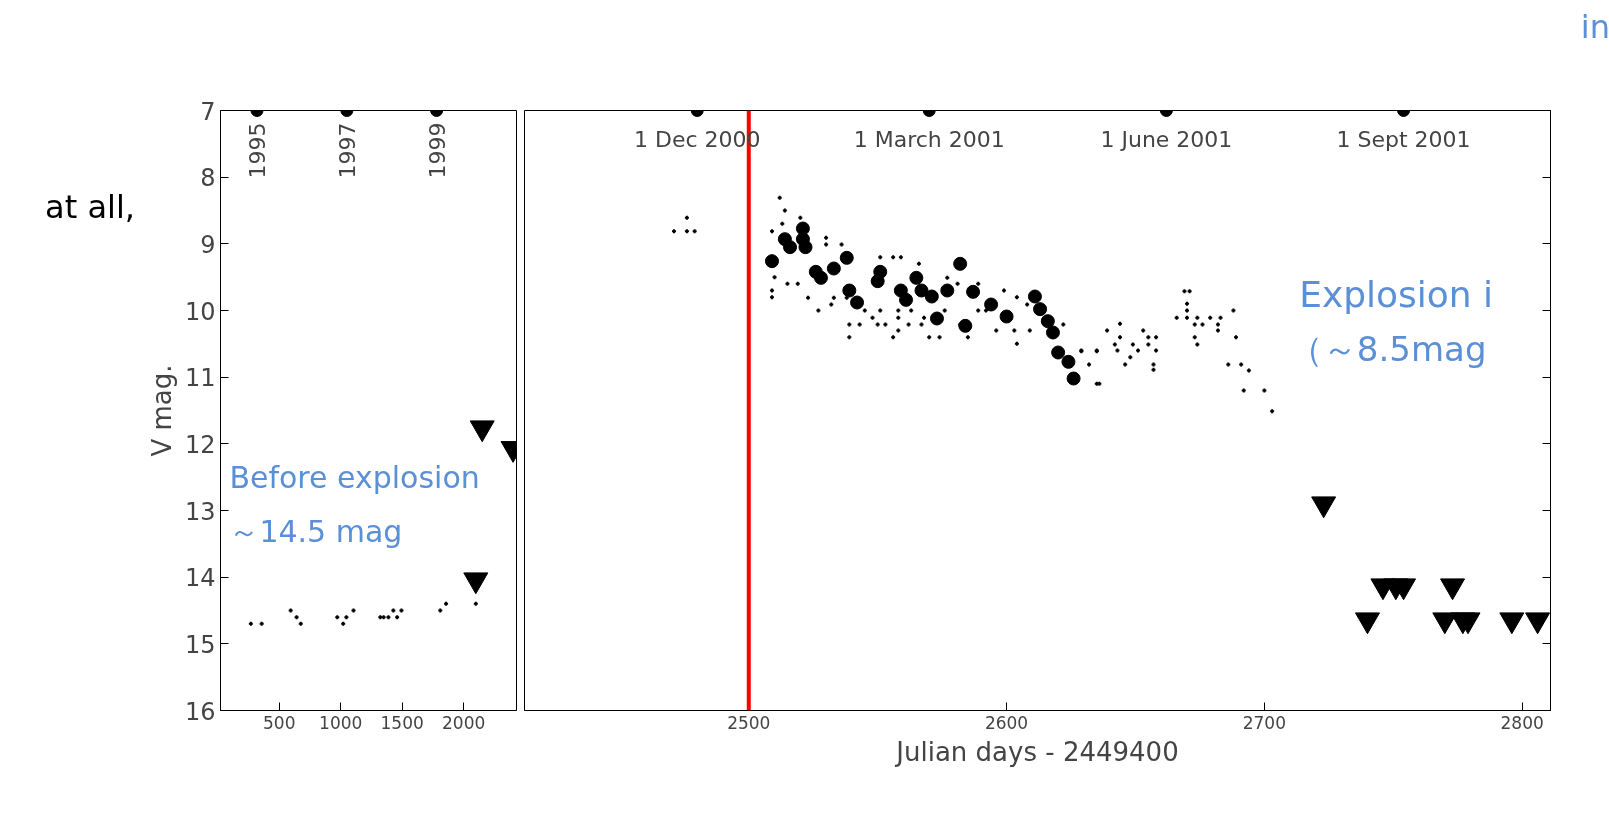 The width and height of the screenshot is (1609, 837). I want to click on y-tick-label: 15, so click(200, 644).